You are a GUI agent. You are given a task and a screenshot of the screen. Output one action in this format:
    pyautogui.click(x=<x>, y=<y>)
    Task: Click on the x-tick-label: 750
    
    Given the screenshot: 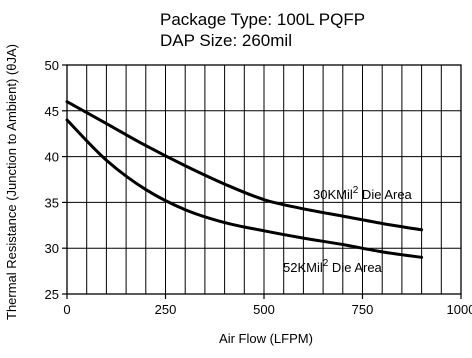 What is the action you would take?
    pyautogui.click(x=363, y=309)
    